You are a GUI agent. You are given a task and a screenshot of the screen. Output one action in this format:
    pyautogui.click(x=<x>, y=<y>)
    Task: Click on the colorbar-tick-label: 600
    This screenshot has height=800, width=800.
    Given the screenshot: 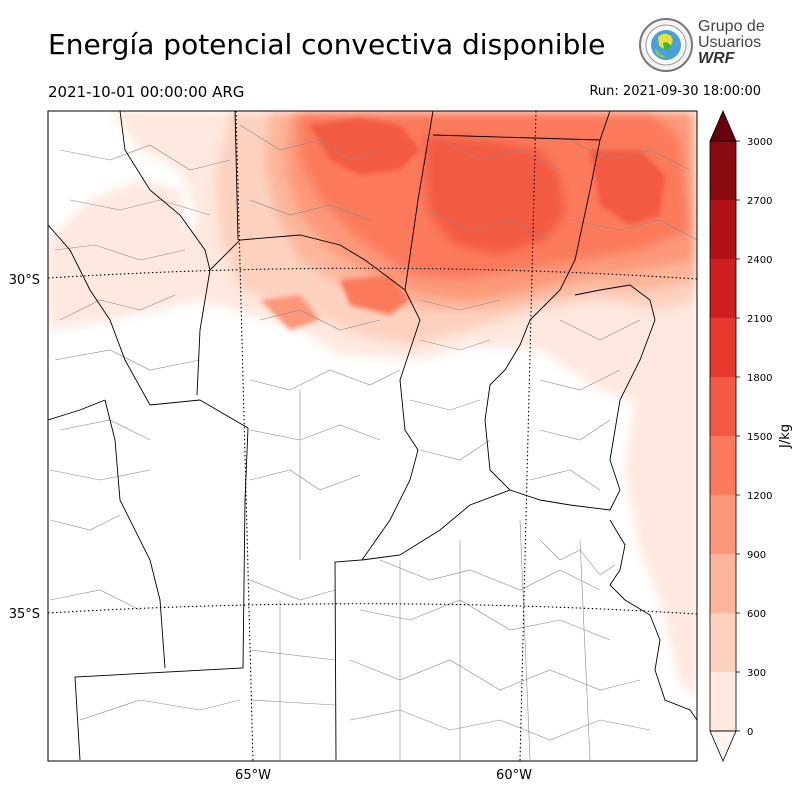 What is the action you would take?
    pyautogui.click(x=756, y=614)
    